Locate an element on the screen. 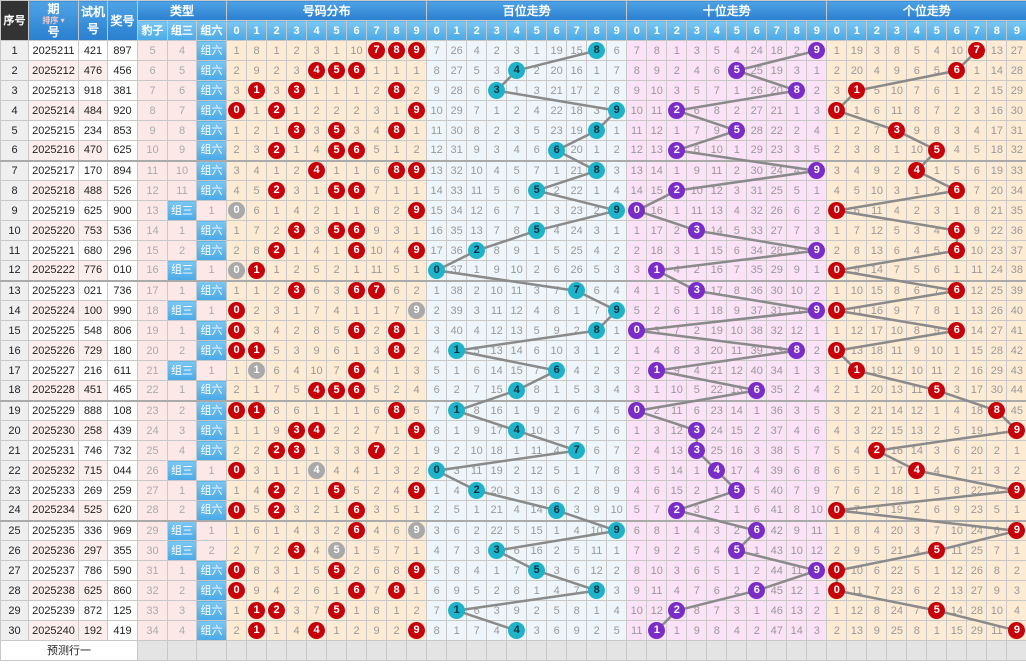  dist-ball: 1 is located at coordinates (257, 91).